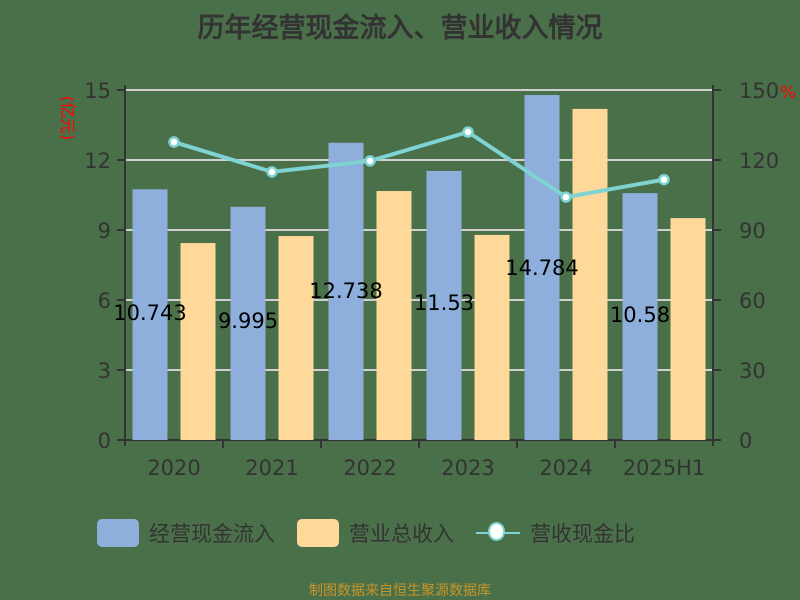 The height and width of the screenshot is (600, 800). What do you see at coordinates (419, 164) in the screenshot?
I see `ratio-line` at bounding box center [419, 164].